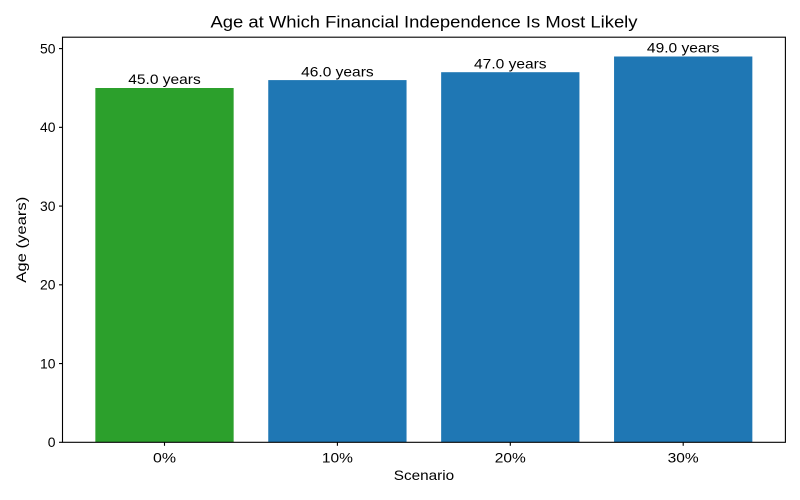  I want to click on svg-text: 45.0 years, so click(164, 79).